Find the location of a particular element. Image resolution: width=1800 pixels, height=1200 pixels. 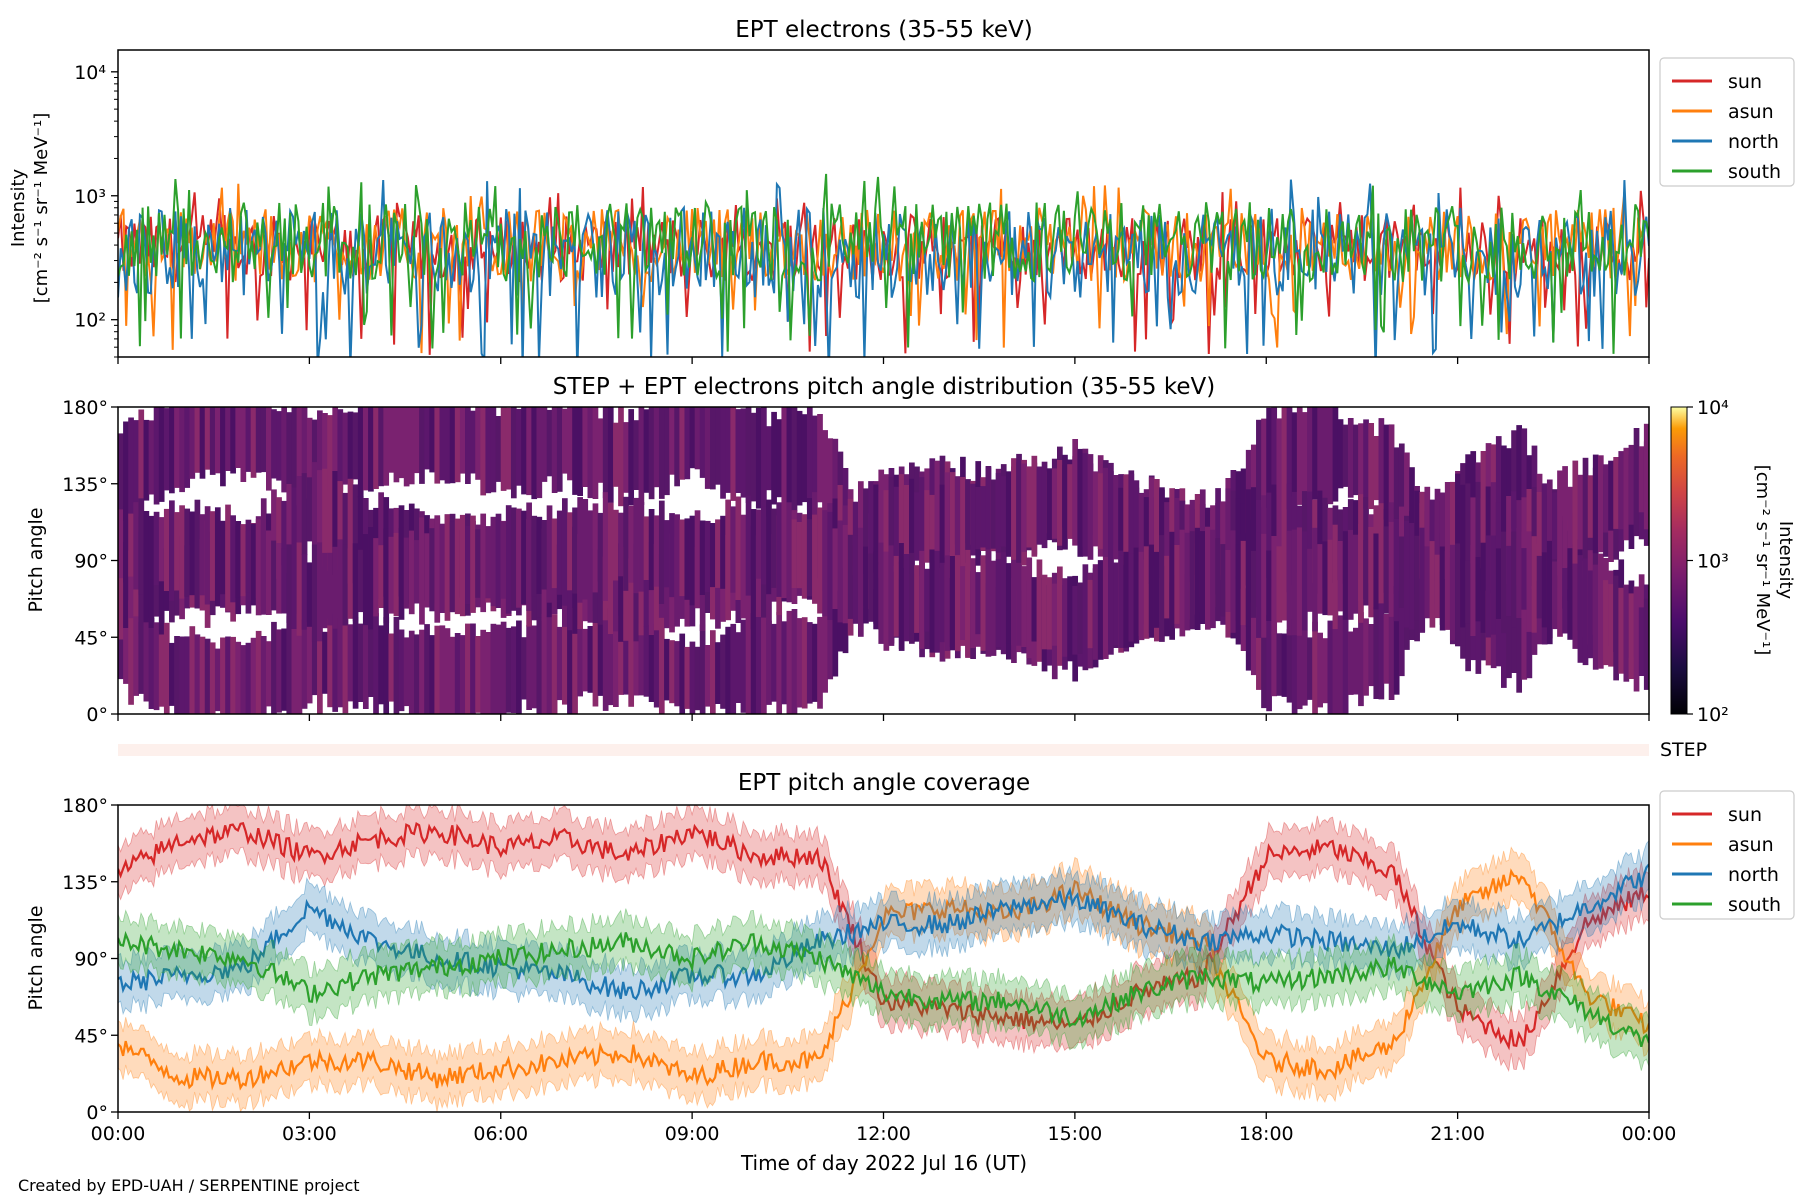

x-tick-label: 06:00 is located at coordinates (500, 1134).